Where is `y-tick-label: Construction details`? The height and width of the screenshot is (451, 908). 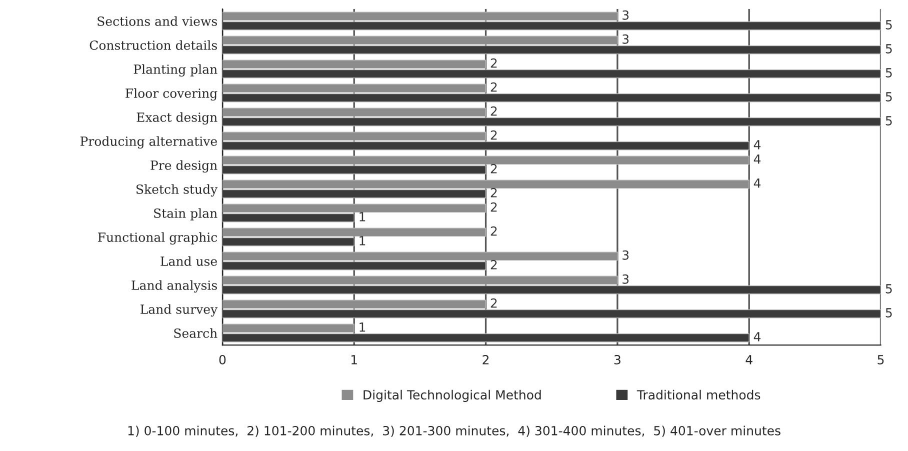
y-tick-label: Construction details is located at coordinates (153, 45).